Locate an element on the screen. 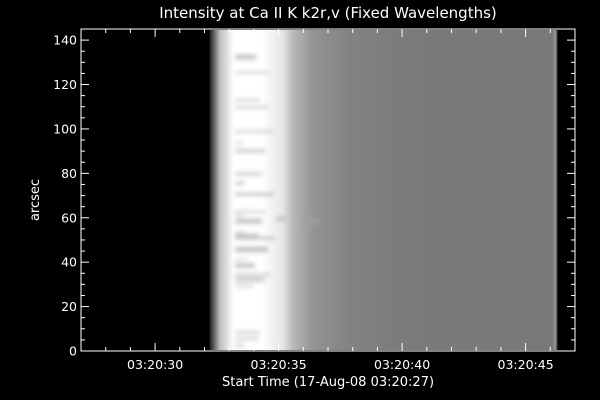  y-tick-label: 20 is located at coordinates (69, 306).